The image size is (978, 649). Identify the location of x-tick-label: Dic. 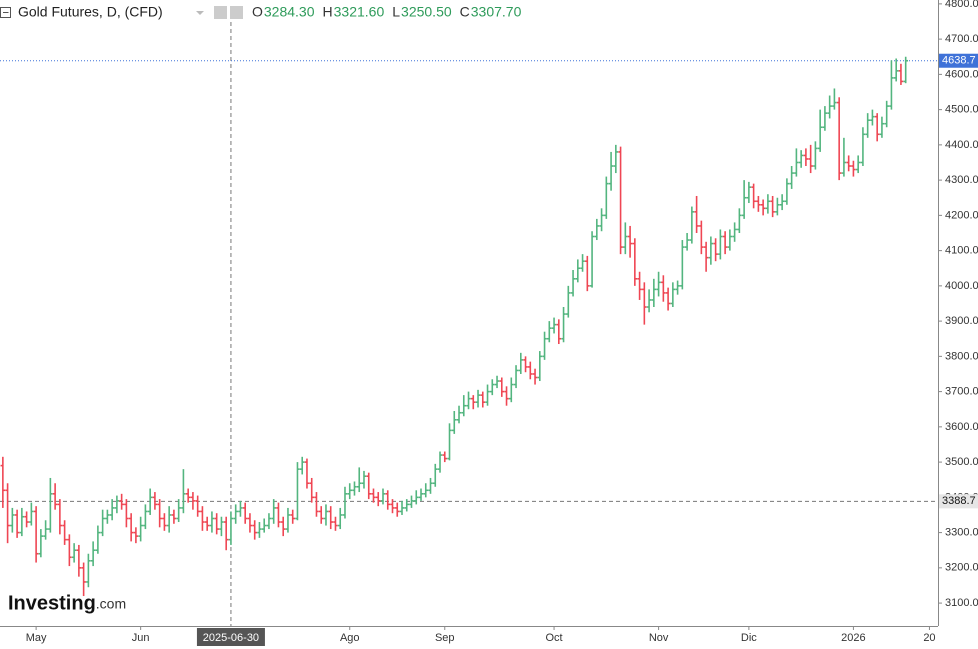
(749, 638).